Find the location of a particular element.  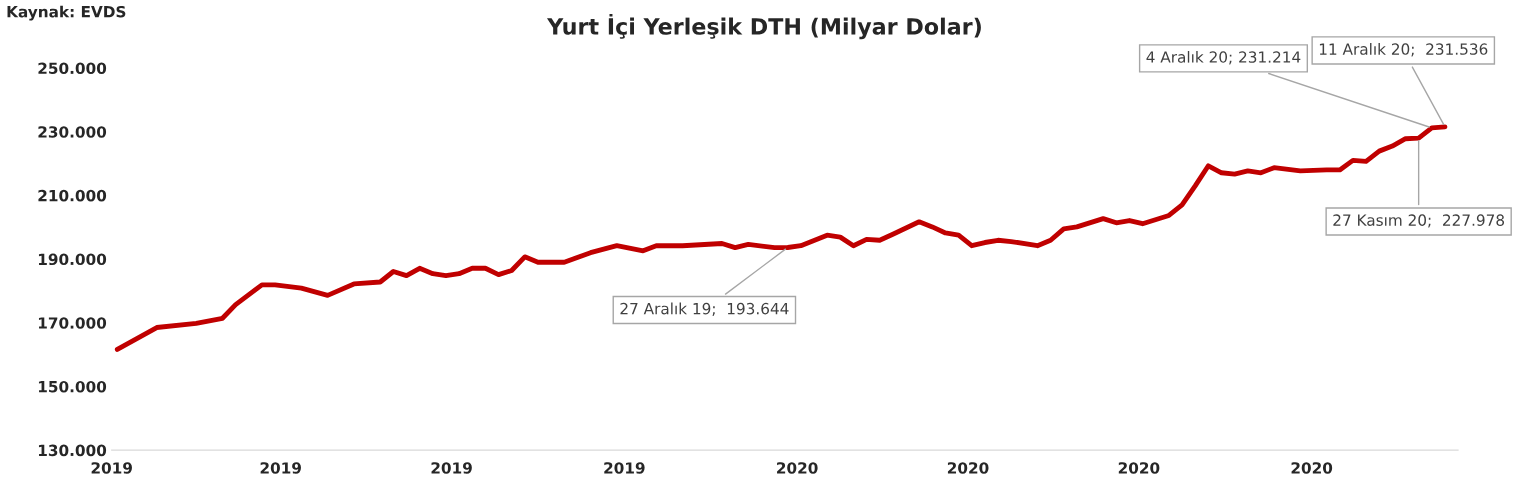

annotation: 27 Aralık 19; 193.644 is located at coordinates (704, 309).